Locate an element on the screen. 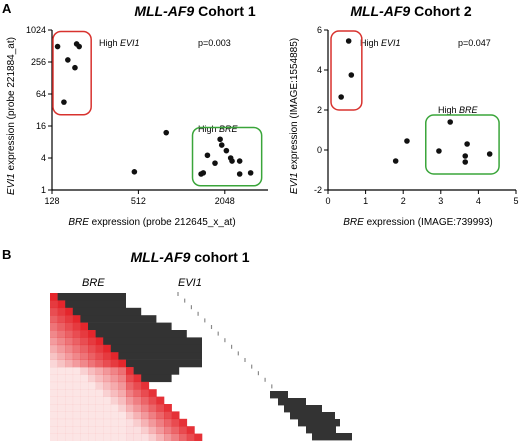 The width and height of the screenshot is (520, 441). chart1-high-bre-box is located at coordinates (227, 156).